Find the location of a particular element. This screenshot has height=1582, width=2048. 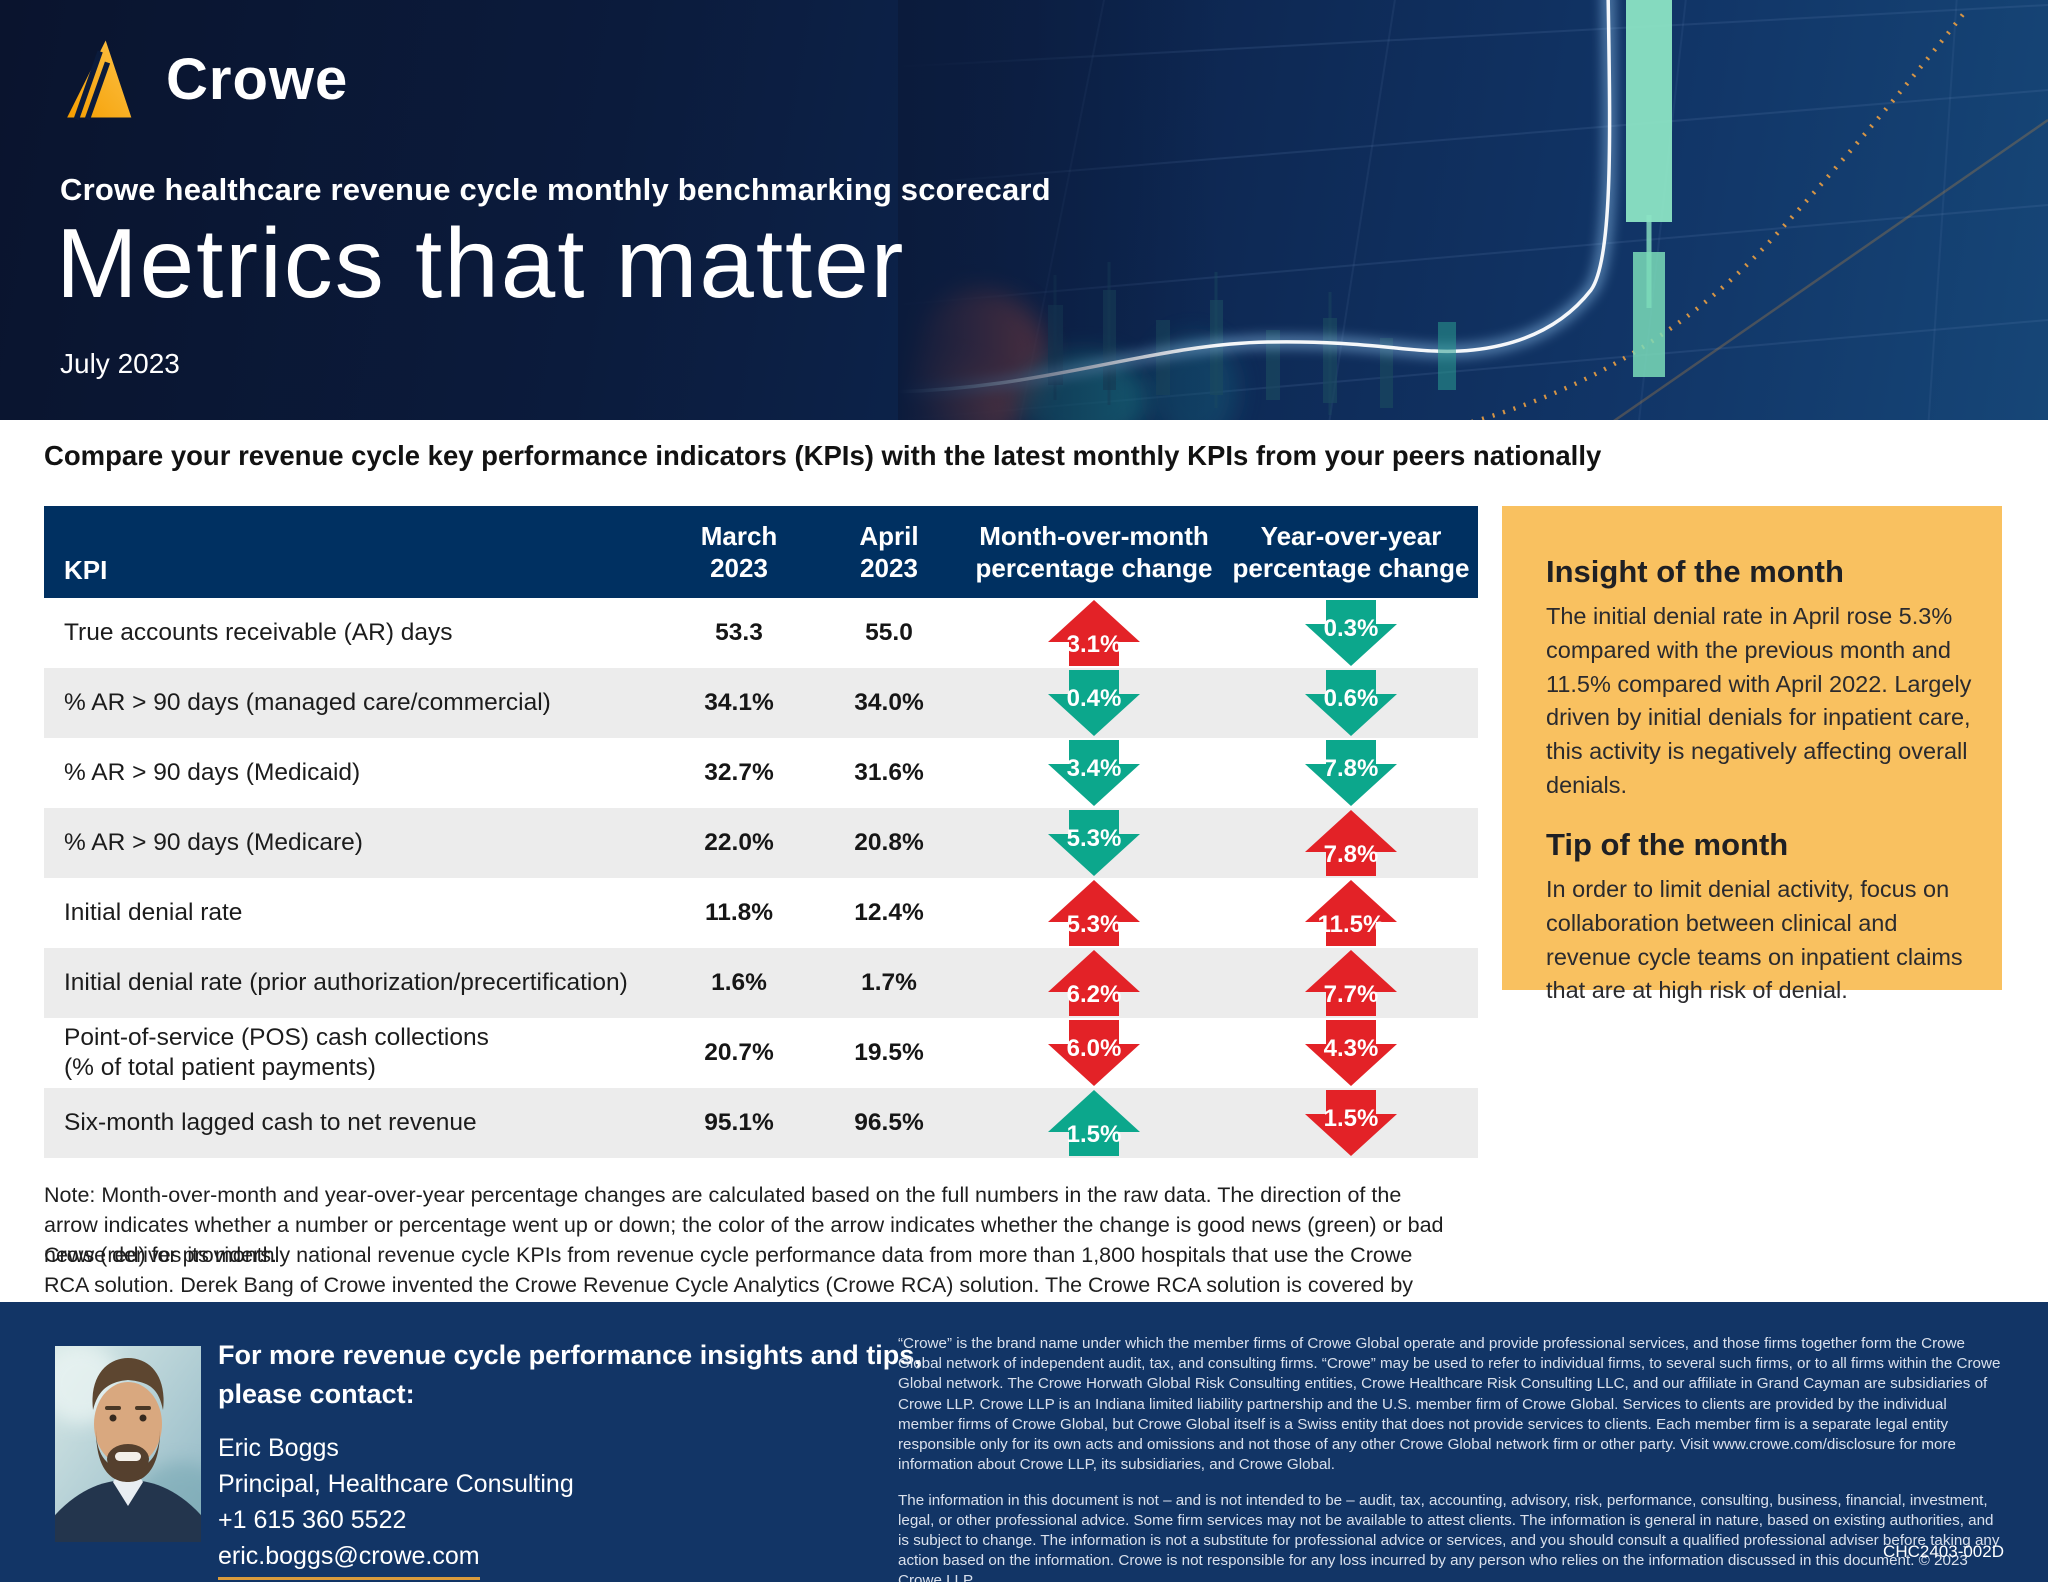

column-header-yoy: Year-over-year percentage change is located at coordinates (1351, 552).